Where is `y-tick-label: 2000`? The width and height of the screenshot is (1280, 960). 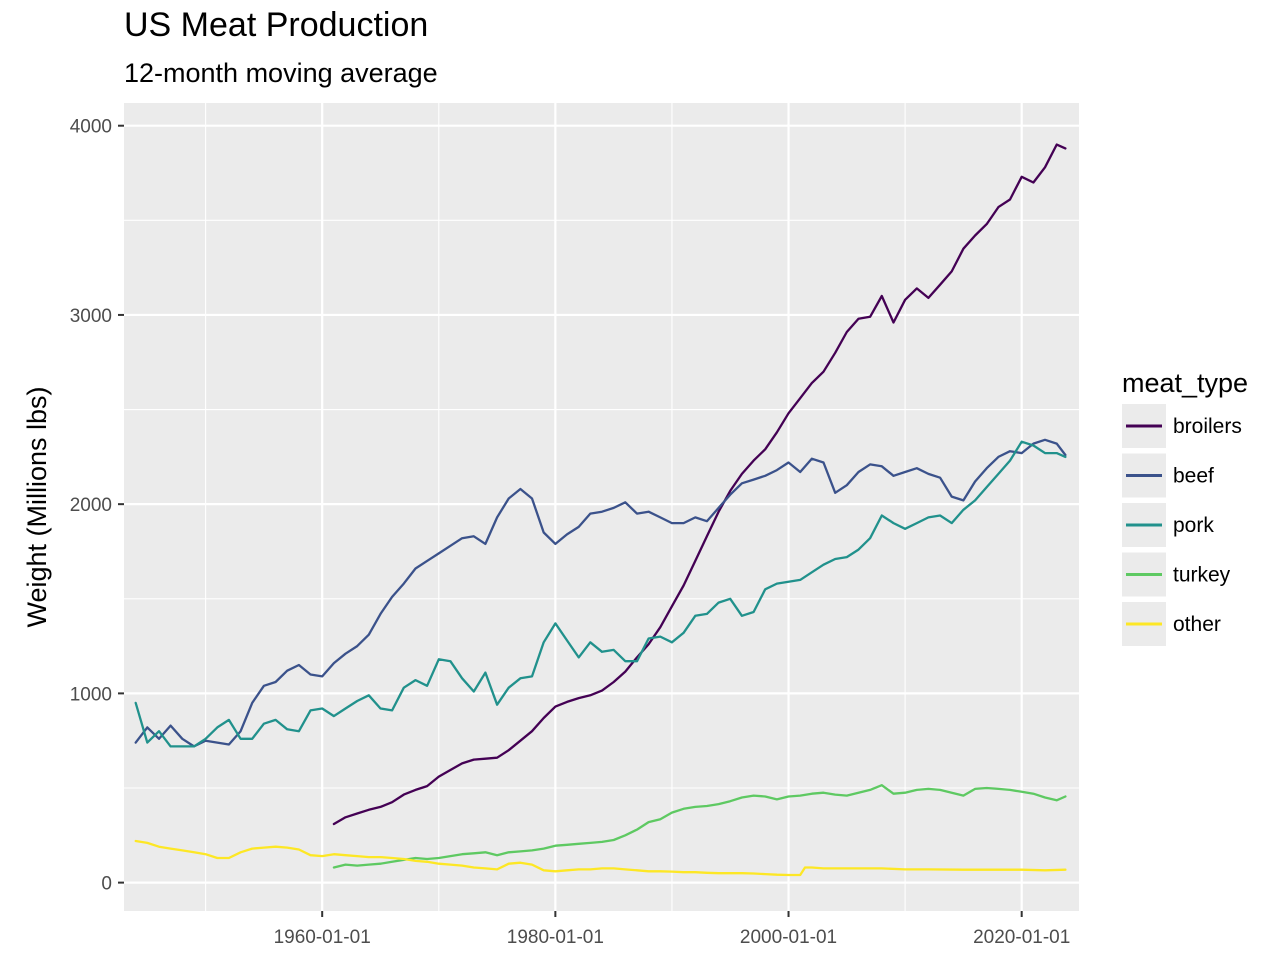 y-tick-label: 2000 is located at coordinates (91, 505).